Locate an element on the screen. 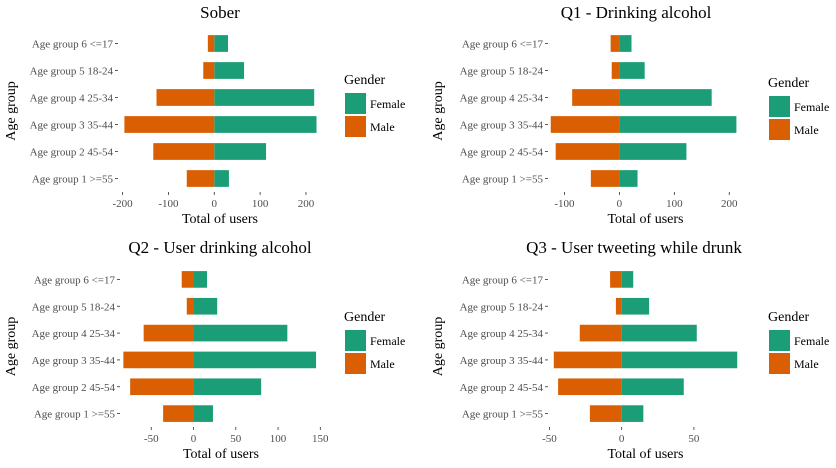 The image size is (836, 468). y-tick-label: Age group 2 45-54 is located at coordinates (502, 153).